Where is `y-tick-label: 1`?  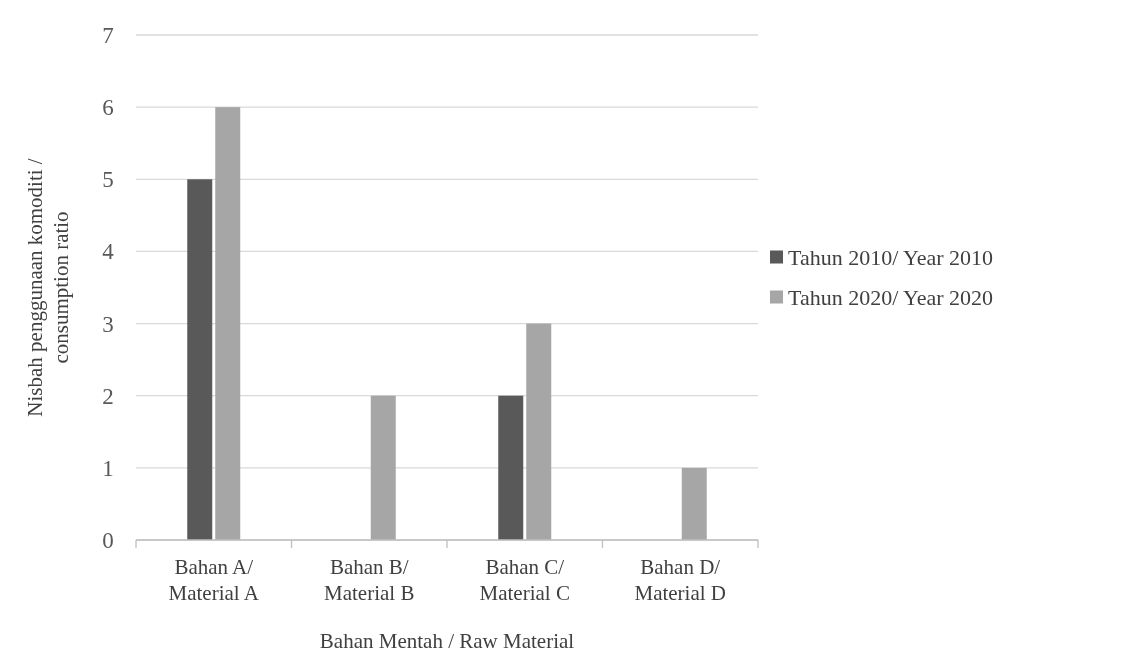 y-tick-label: 1 is located at coordinates (108, 468).